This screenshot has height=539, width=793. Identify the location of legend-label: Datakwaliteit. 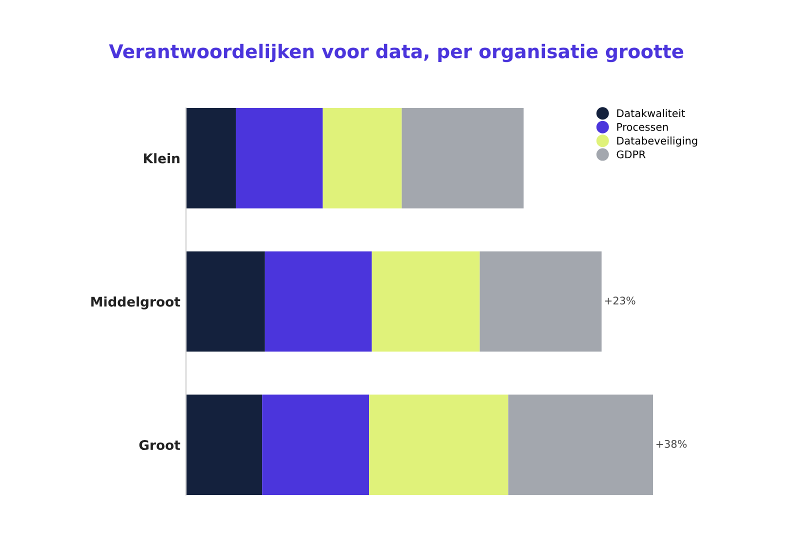
(651, 113).